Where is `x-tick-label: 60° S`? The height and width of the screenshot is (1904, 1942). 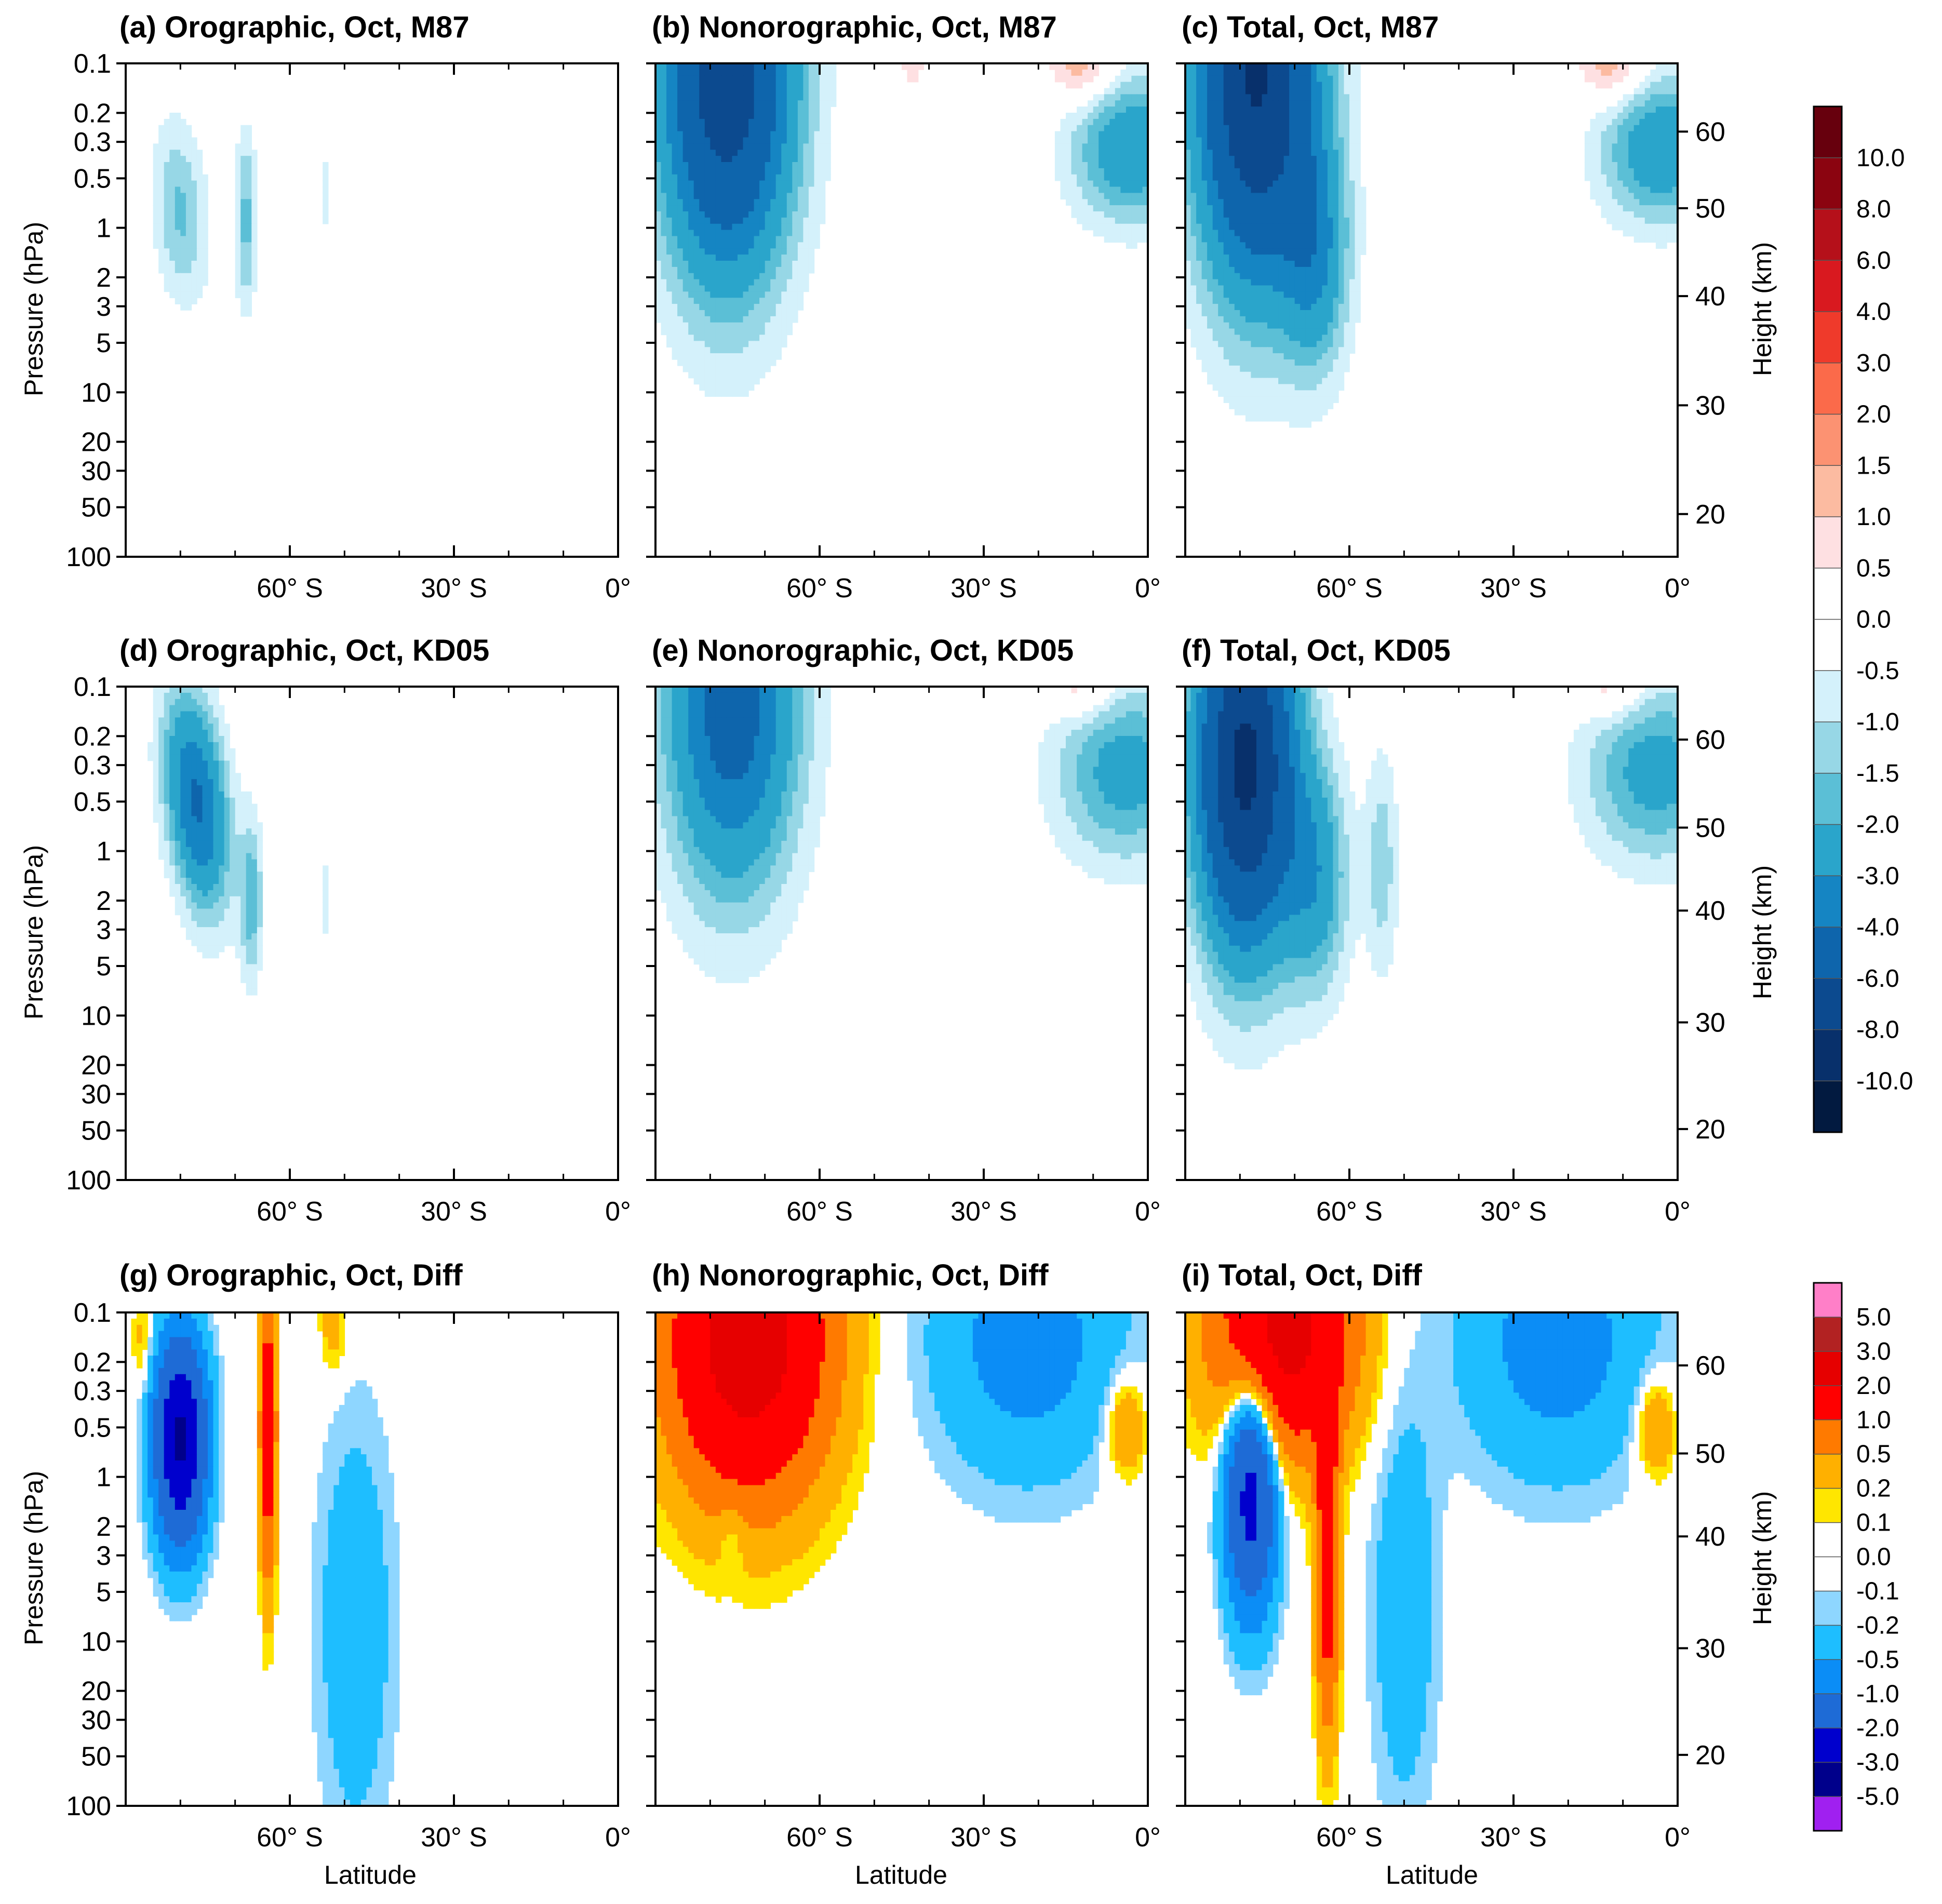
x-tick-label: 60° S is located at coordinates (819, 588).